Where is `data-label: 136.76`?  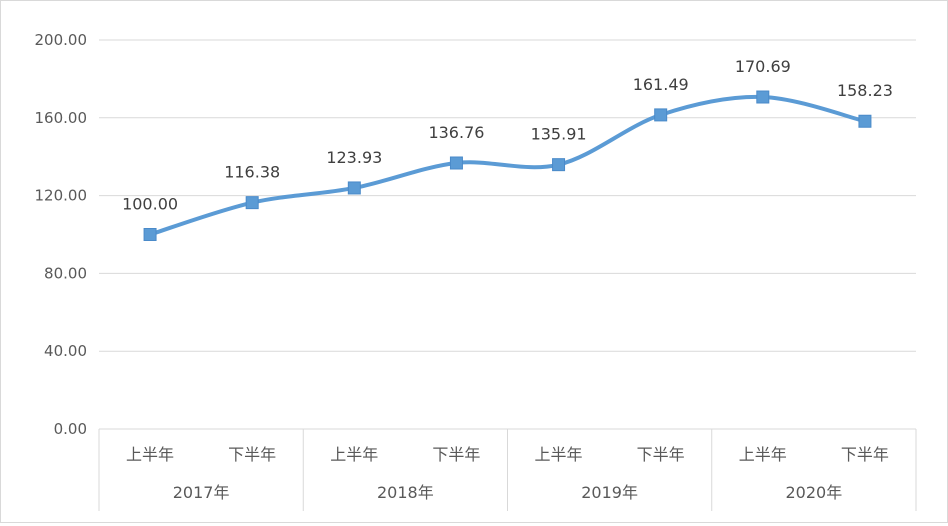
data-label: 136.76 is located at coordinates (456, 132).